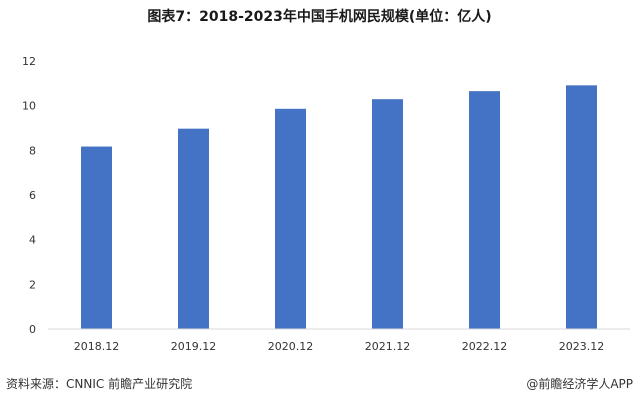 The height and width of the screenshot is (406, 639). What do you see at coordinates (99, 384) in the screenshot?
I see `source-note: 资料来源：CNNIC 前瞻产业研究院` at bounding box center [99, 384].